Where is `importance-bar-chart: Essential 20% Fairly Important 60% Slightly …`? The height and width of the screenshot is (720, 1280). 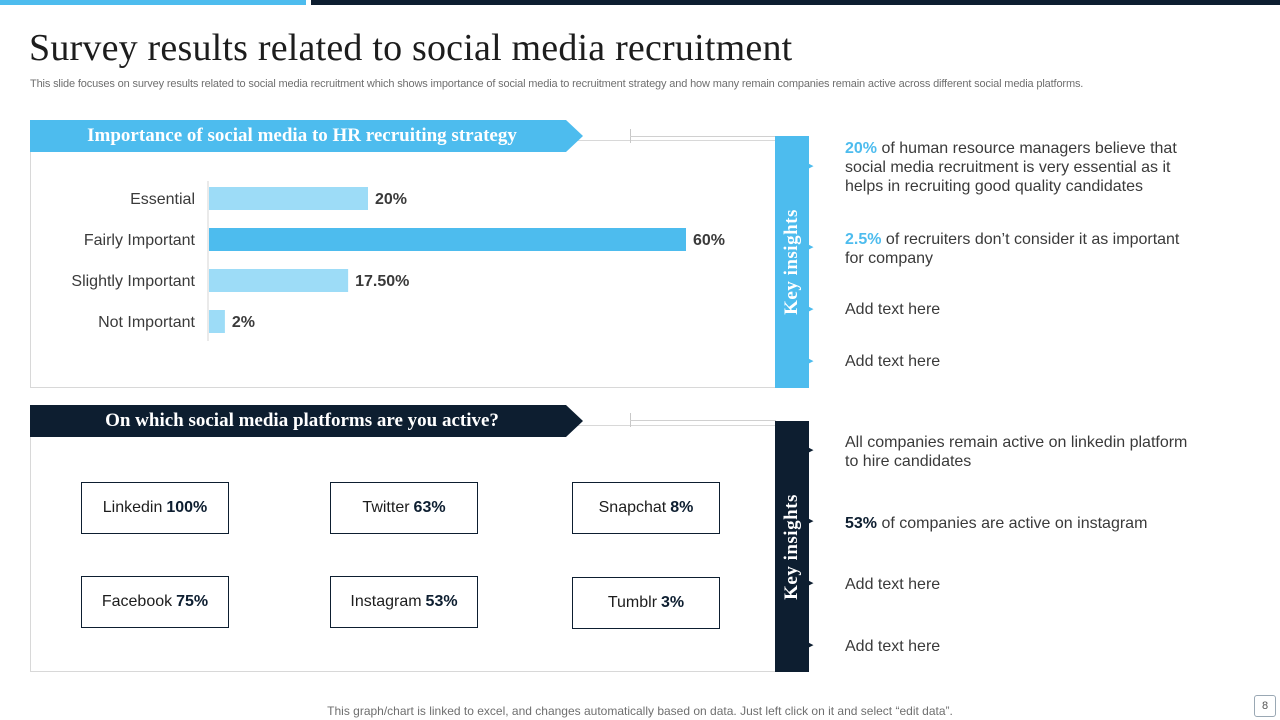 importance-bar-chart: Essential 20% Fairly Important 60% Slightly … is located at coordinates (403, 265).